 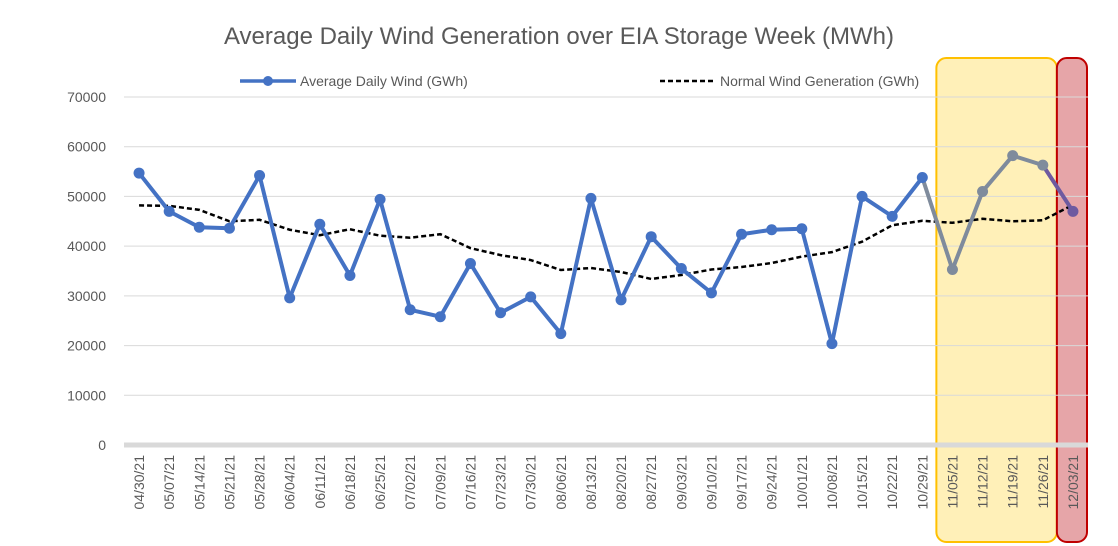 What do you see at coordinates (86, 147) in the screenshot?
I see `y-tick-label: 60000` at bounding box center [86, 147].